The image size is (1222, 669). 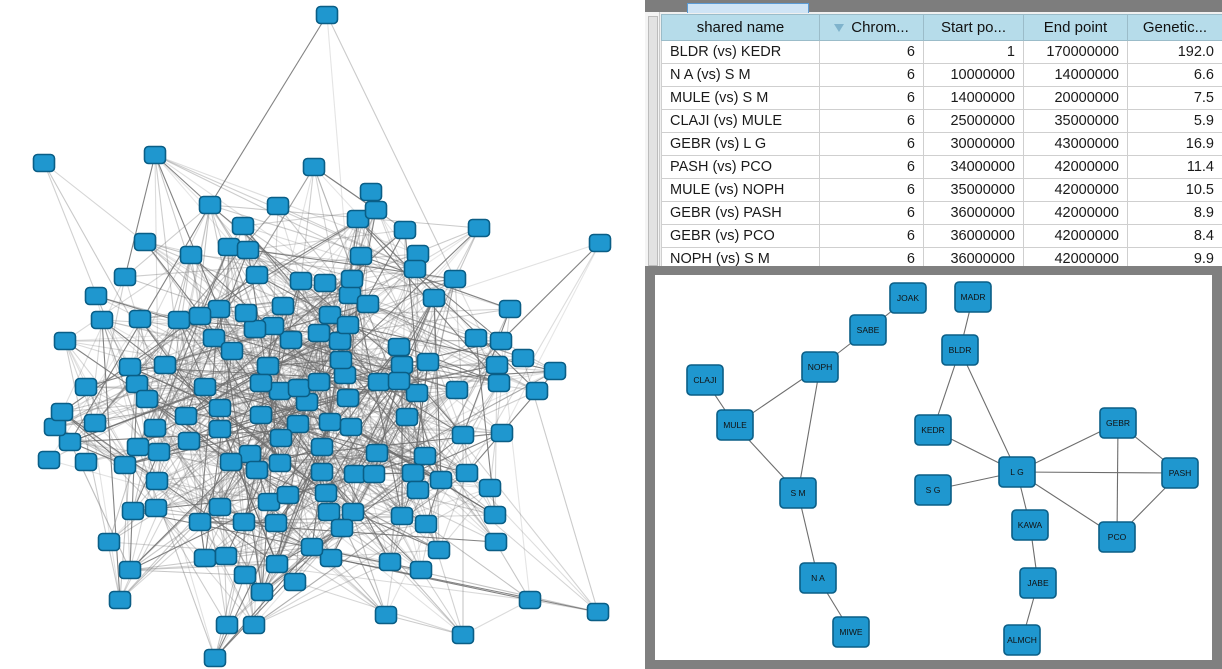 I want to click on network-node: MIWE, so click(x=851, y=632).